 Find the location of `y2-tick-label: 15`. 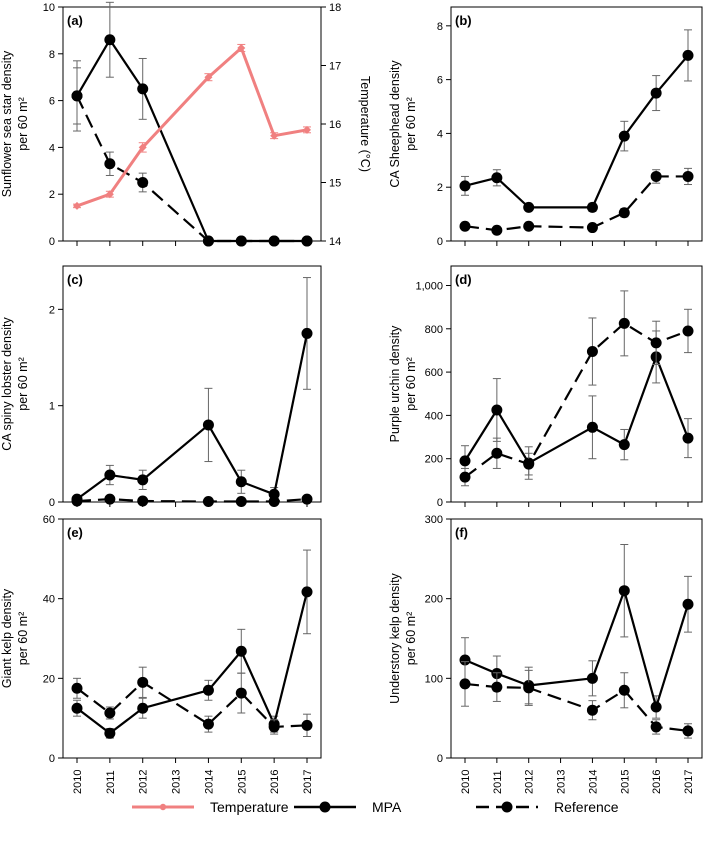

y2-tick-label: 15 is located at coordinates (335, 184).